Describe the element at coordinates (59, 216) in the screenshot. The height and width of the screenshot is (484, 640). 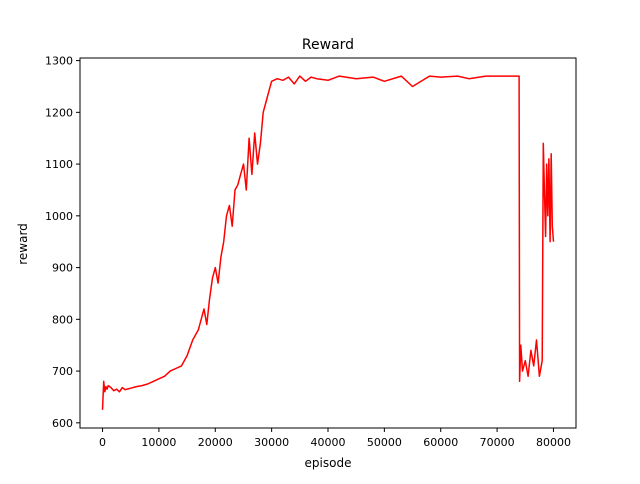
I see `y-tick-label: 1000` at that location.